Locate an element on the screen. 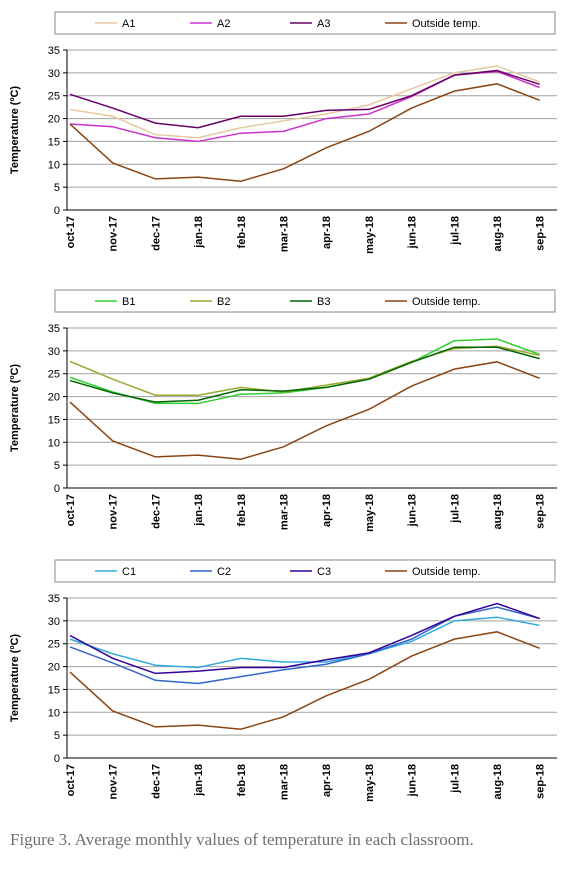 The width and height of the screenshot is (578, 876). legend-label: B3 is located at coordinates (323, 302).